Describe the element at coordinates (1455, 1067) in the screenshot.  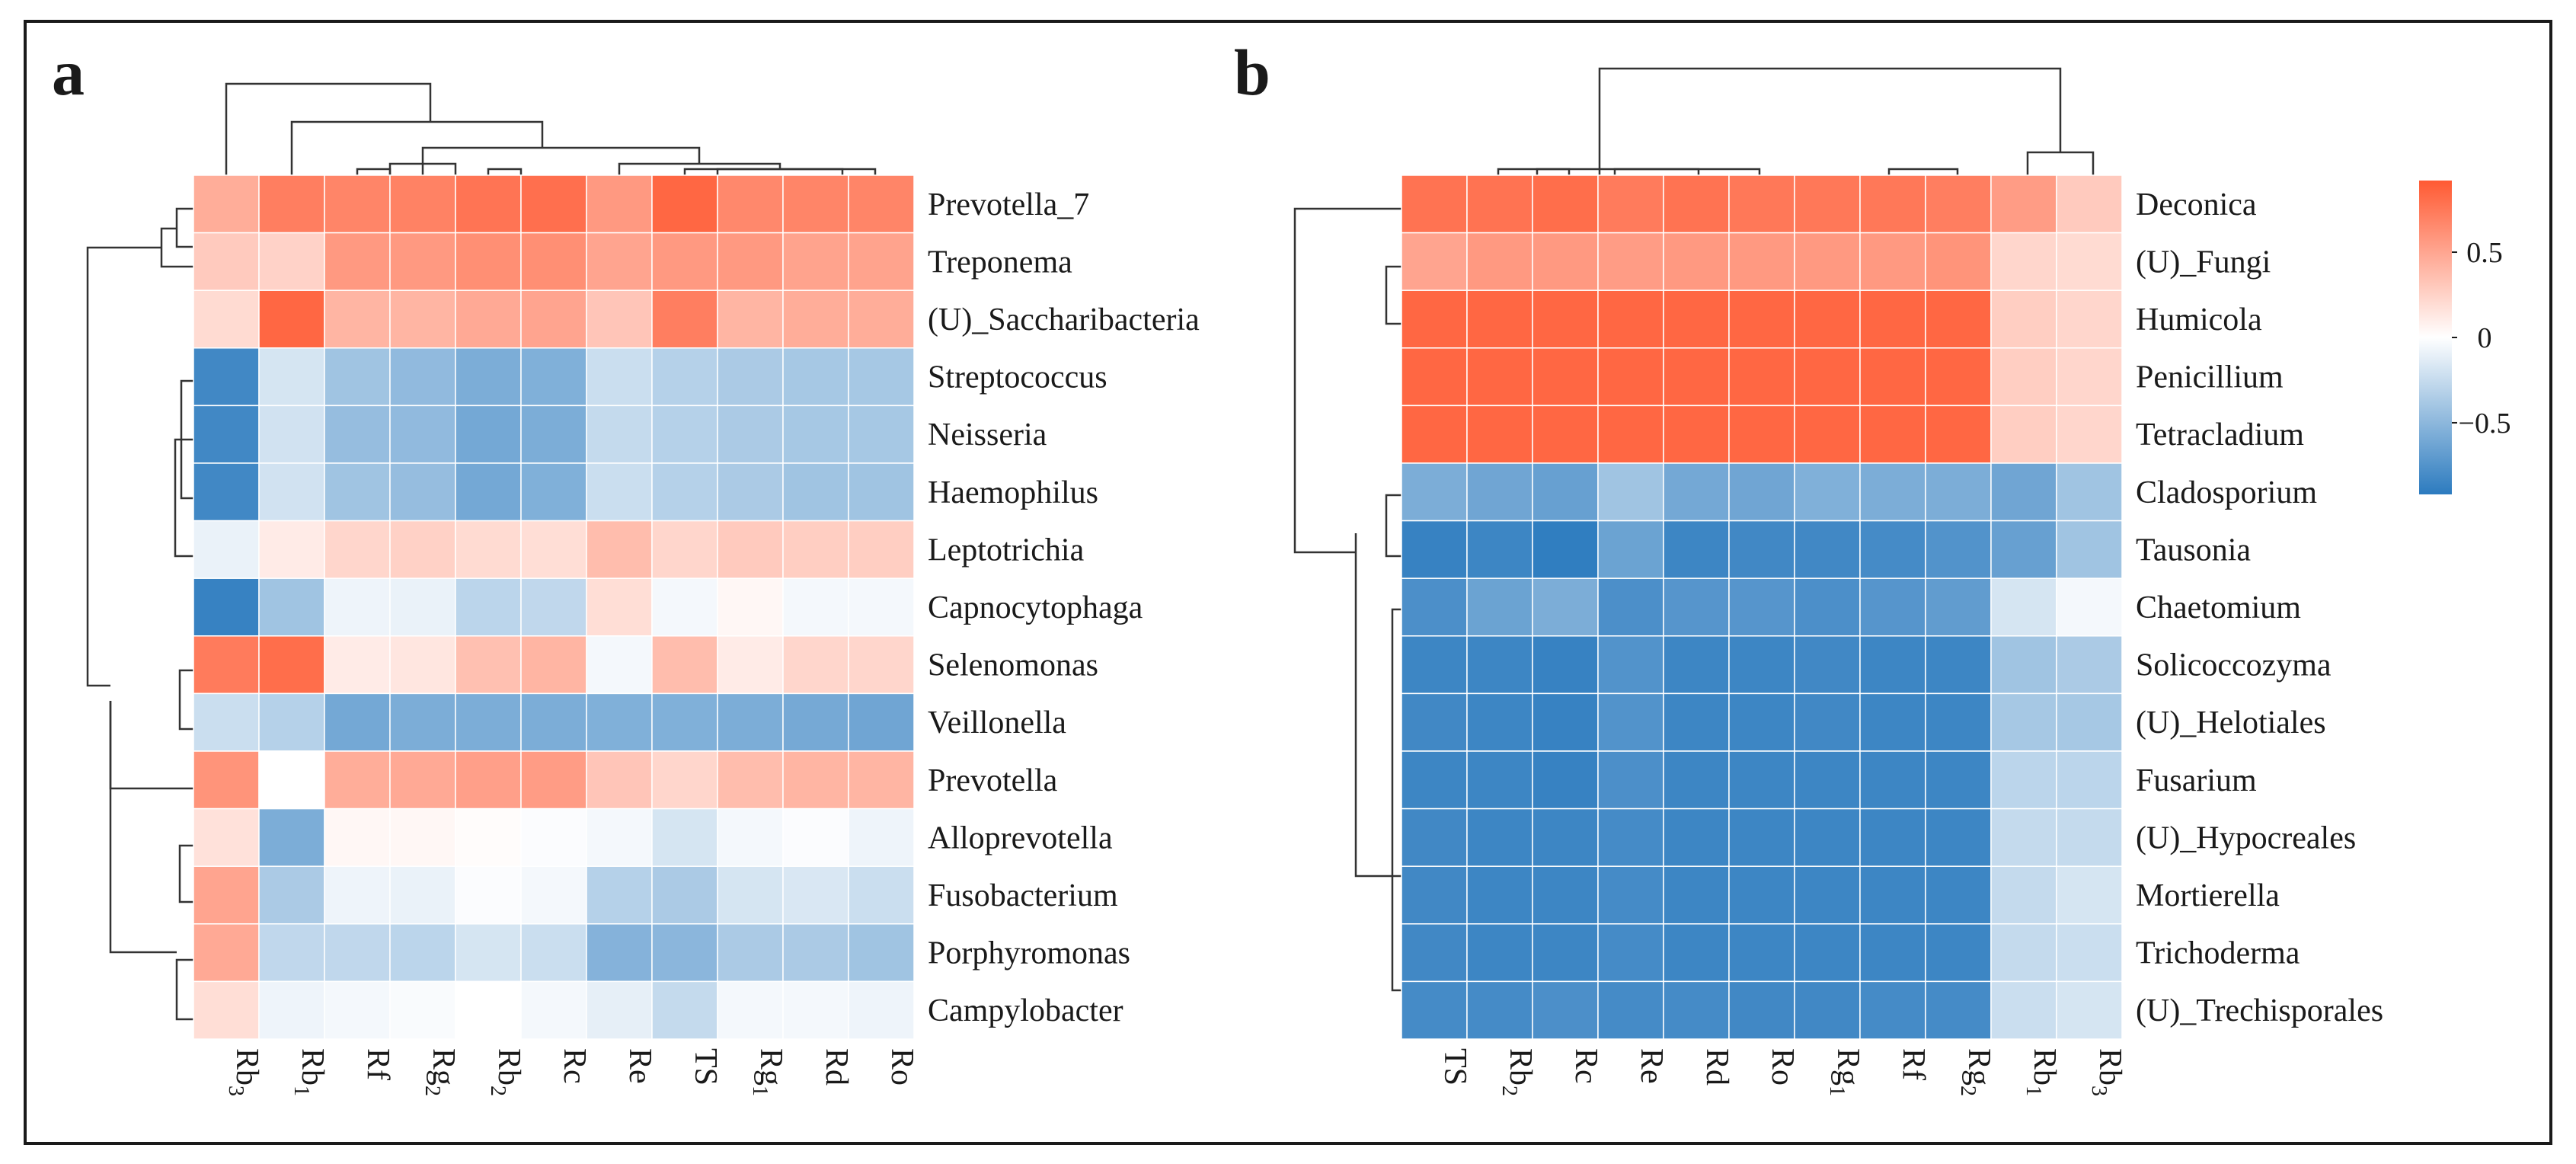
I see `heatmap-b-column-label: TS` at that location.